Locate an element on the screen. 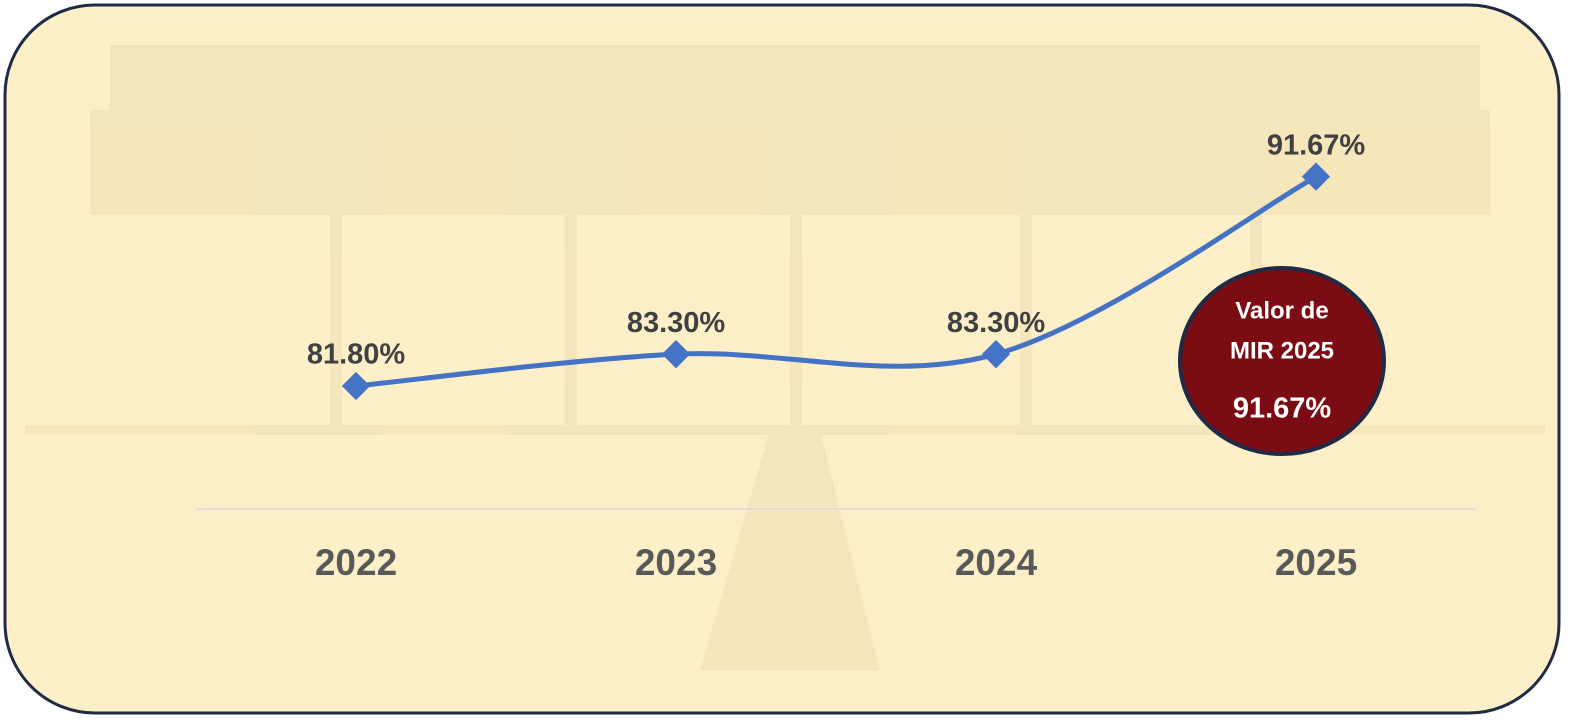 The image size is (1586, 727). data-label: 91.67% is located at coordinates (1316, 145).